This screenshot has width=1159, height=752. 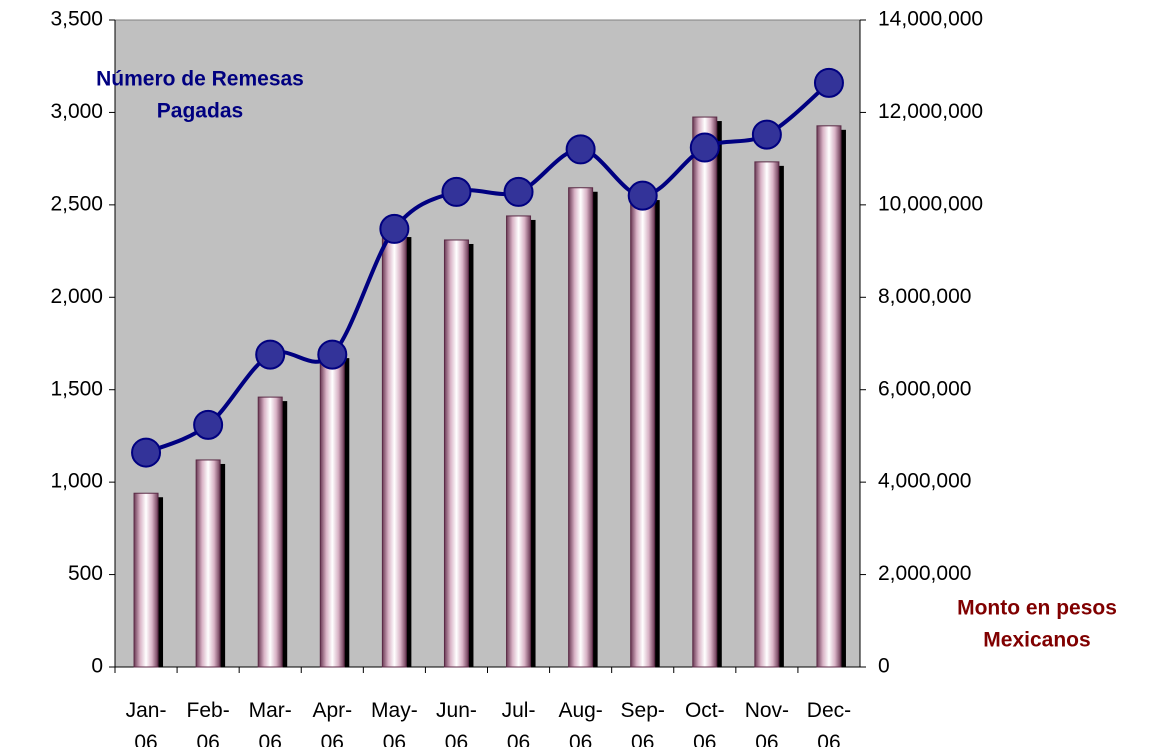 What do you see at coordinates (200, 79) in the screenshot?
I see `y-axis-label: Número de Remesas` at bounding box center [200, 79].